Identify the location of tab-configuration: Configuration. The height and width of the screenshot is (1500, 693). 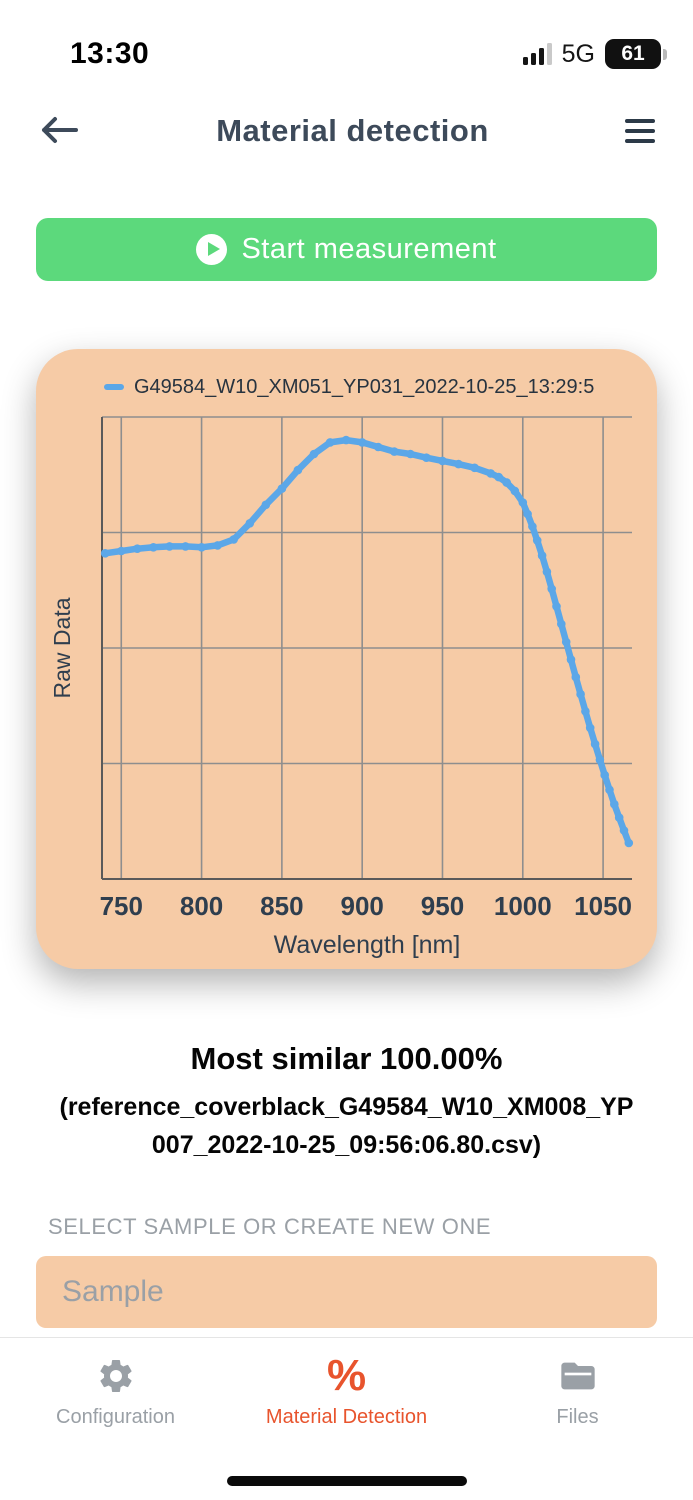
(115, 1391).